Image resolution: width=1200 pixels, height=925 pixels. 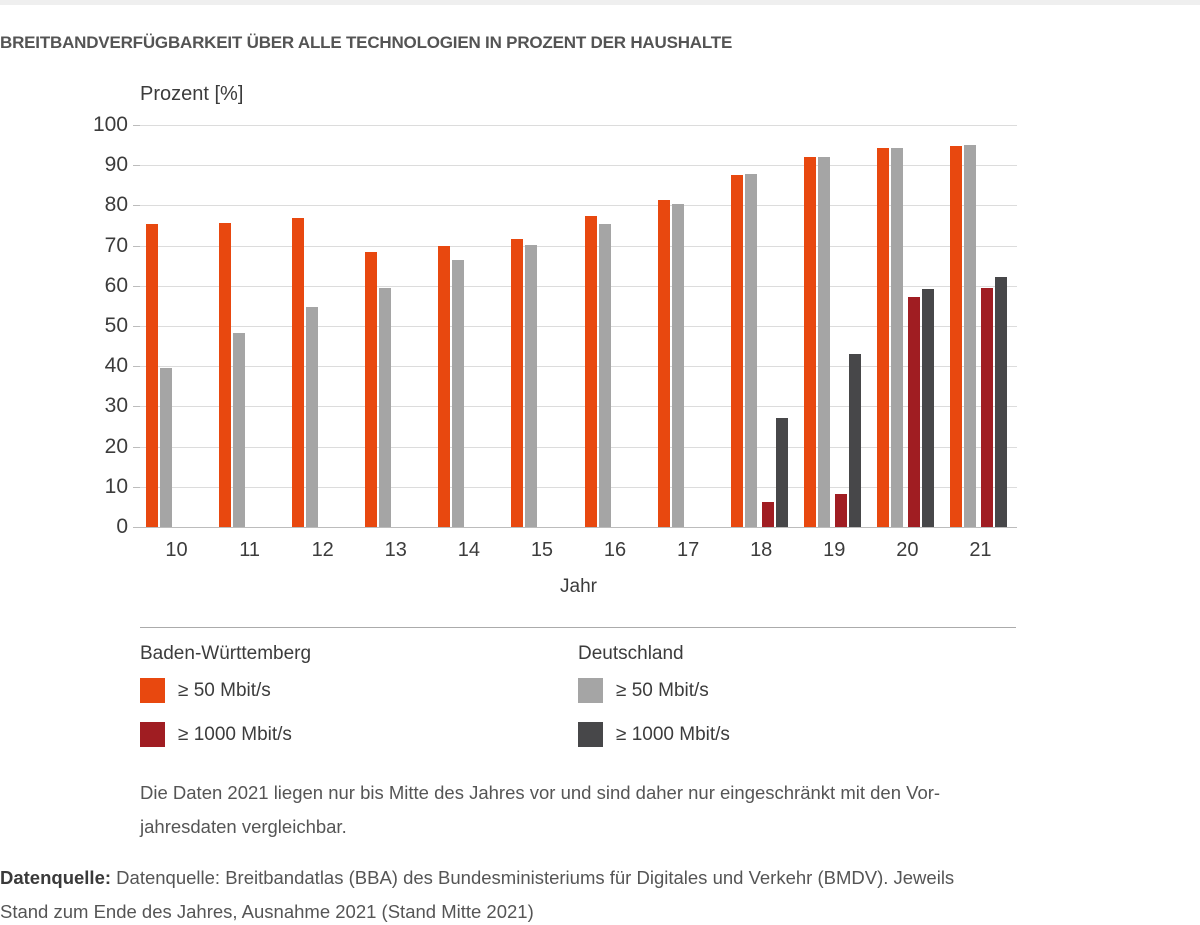 What do you see at coordinates (116, 446) in the screenshot?
I see `y-axis-tick-label: 20` at bounding box center [116, 446].